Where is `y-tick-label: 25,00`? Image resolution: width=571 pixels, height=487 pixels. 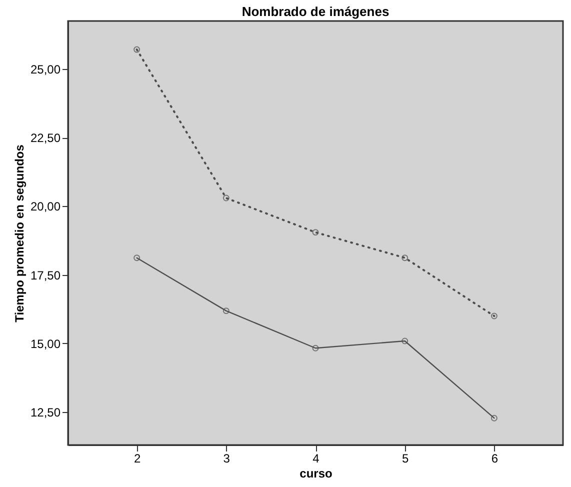
y-tick-label: 25,00 is located at coordinates (45, 69).